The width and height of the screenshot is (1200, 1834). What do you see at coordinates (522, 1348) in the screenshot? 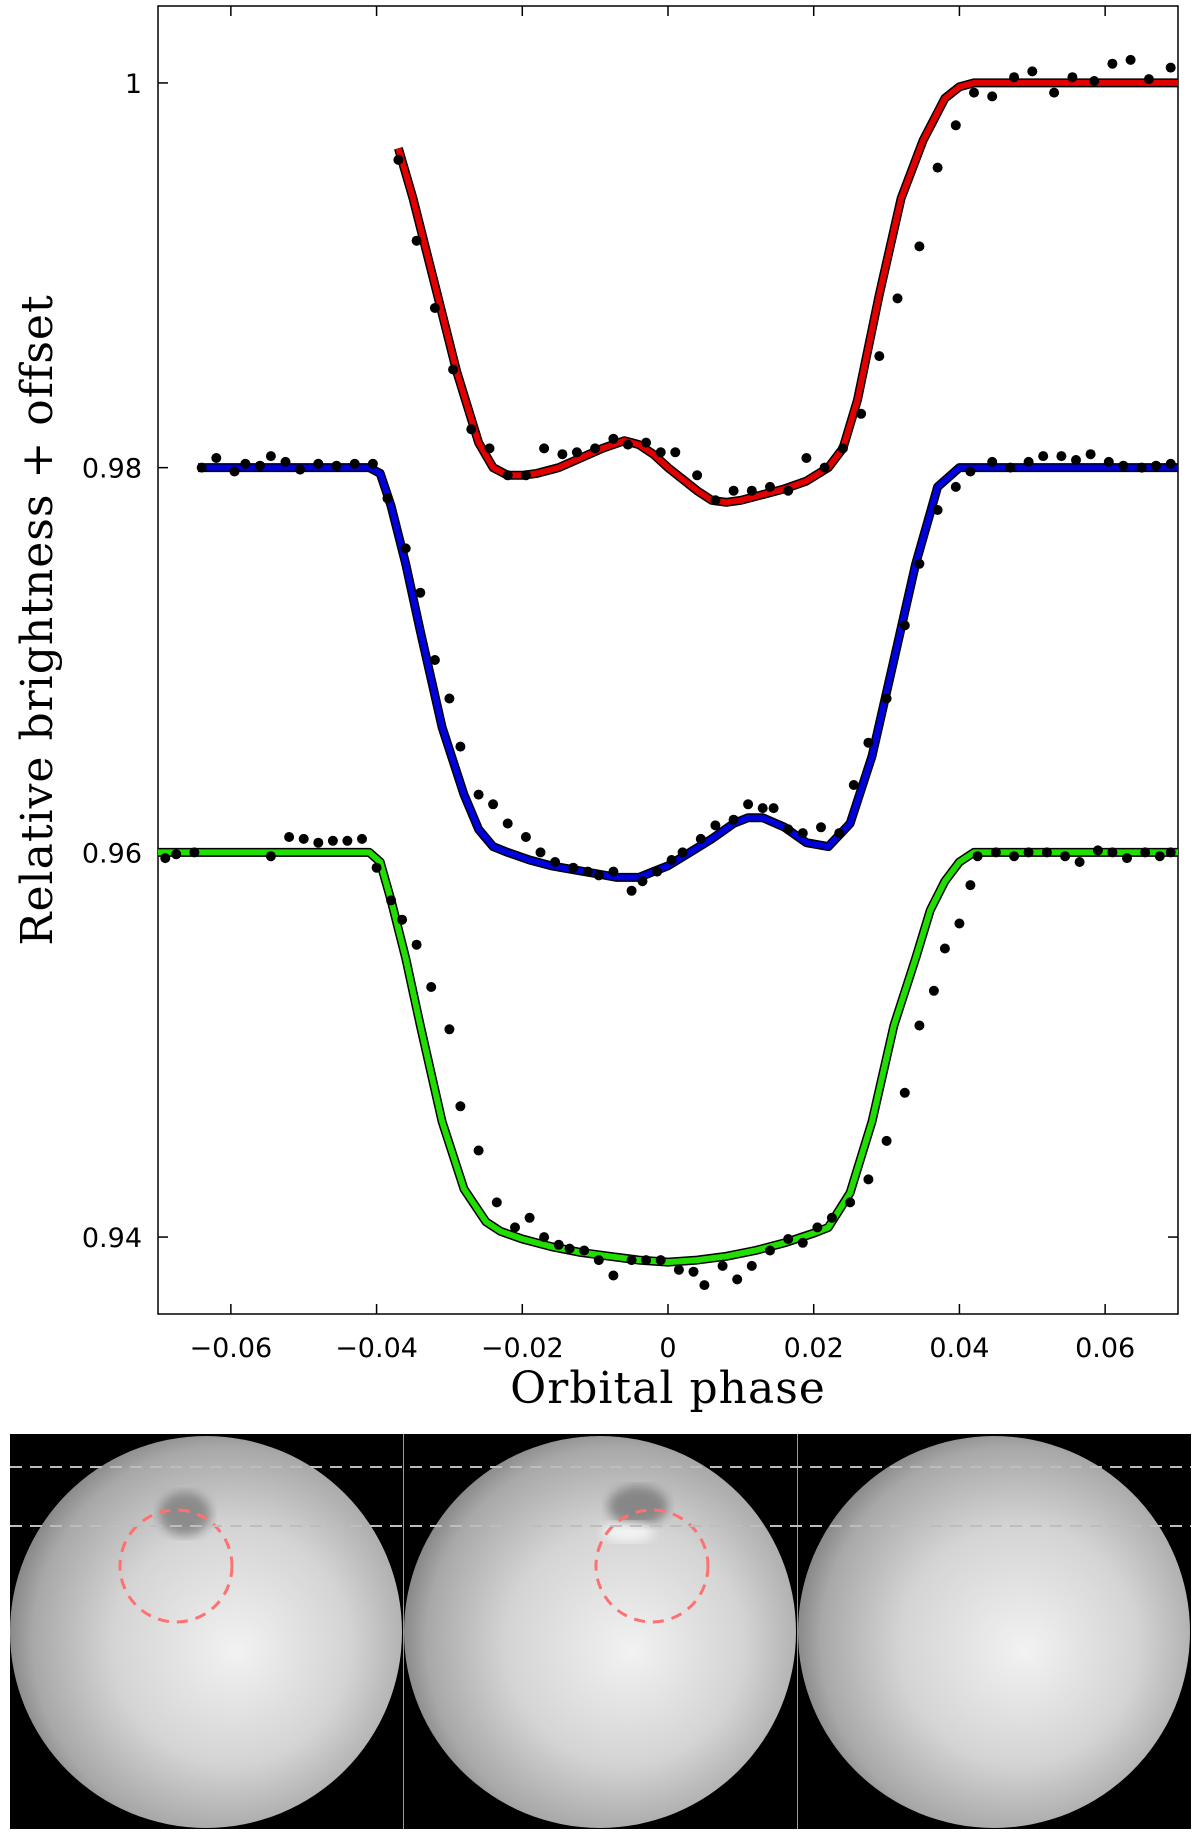
I see `x-tick-label: −0.02` at bounding box center [522, 1348].